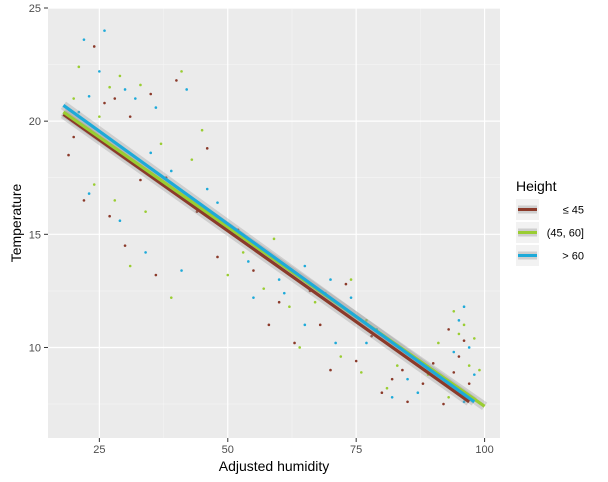  Describe the element at coordinates (99, 450) in the screenshot. I see `x-tick-label: 25` at that location.